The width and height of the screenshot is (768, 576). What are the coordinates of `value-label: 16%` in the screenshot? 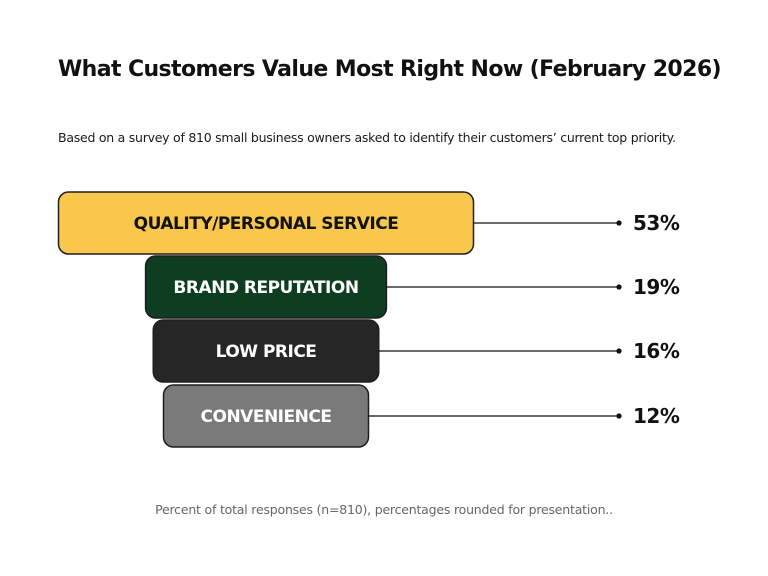 It's located at (656, 351).